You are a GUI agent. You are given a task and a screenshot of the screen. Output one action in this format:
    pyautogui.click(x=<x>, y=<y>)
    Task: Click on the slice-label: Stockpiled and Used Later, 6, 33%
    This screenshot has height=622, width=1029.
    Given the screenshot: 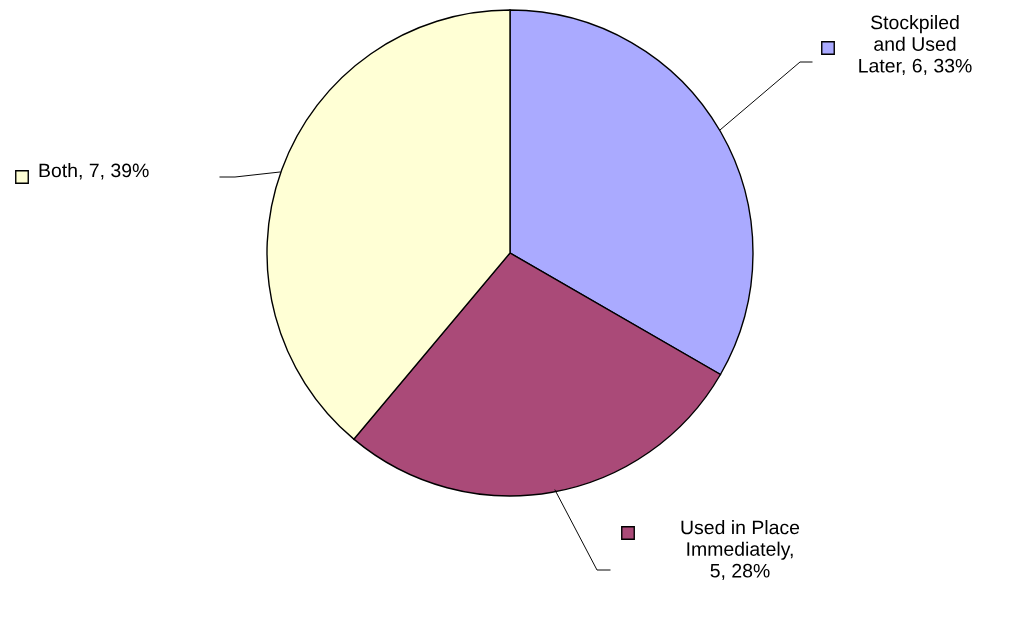 What is the action you would take?
    pyautogui.click(x=915, y=45)
    